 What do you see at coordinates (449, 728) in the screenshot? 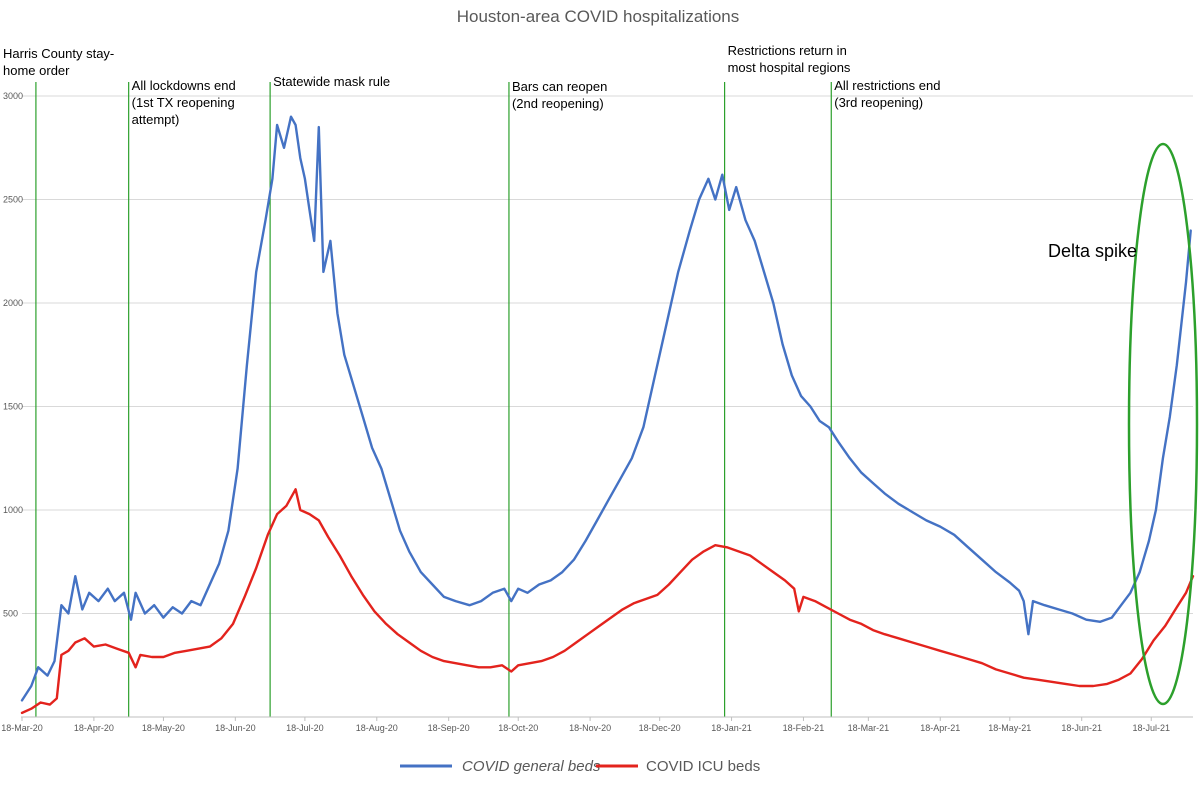
I see `x-tick-label: 18-Sep-20` at bounding box center [449, 728].